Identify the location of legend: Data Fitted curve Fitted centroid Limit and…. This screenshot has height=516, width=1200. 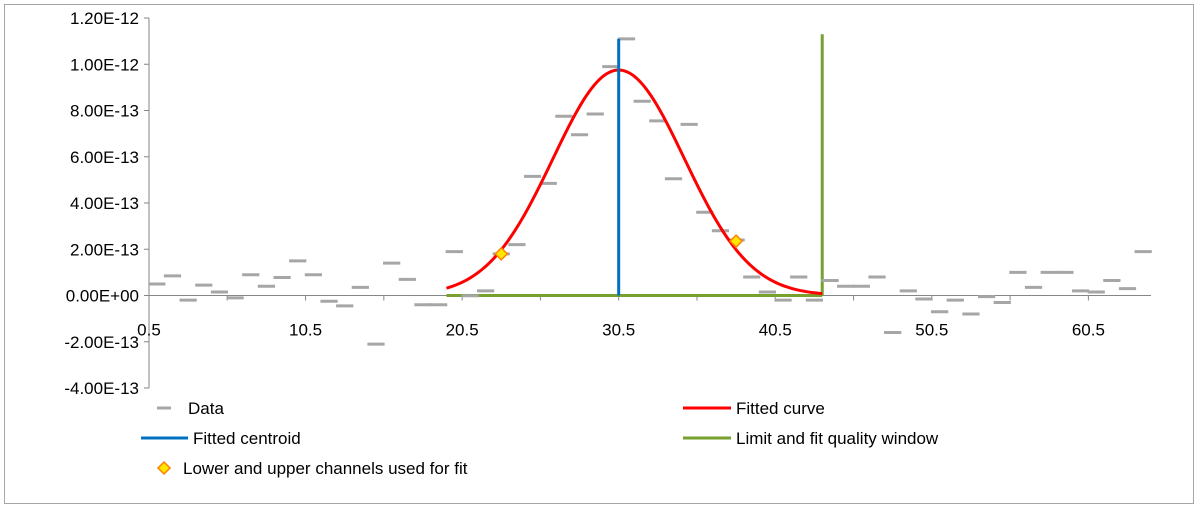
(540, 438).